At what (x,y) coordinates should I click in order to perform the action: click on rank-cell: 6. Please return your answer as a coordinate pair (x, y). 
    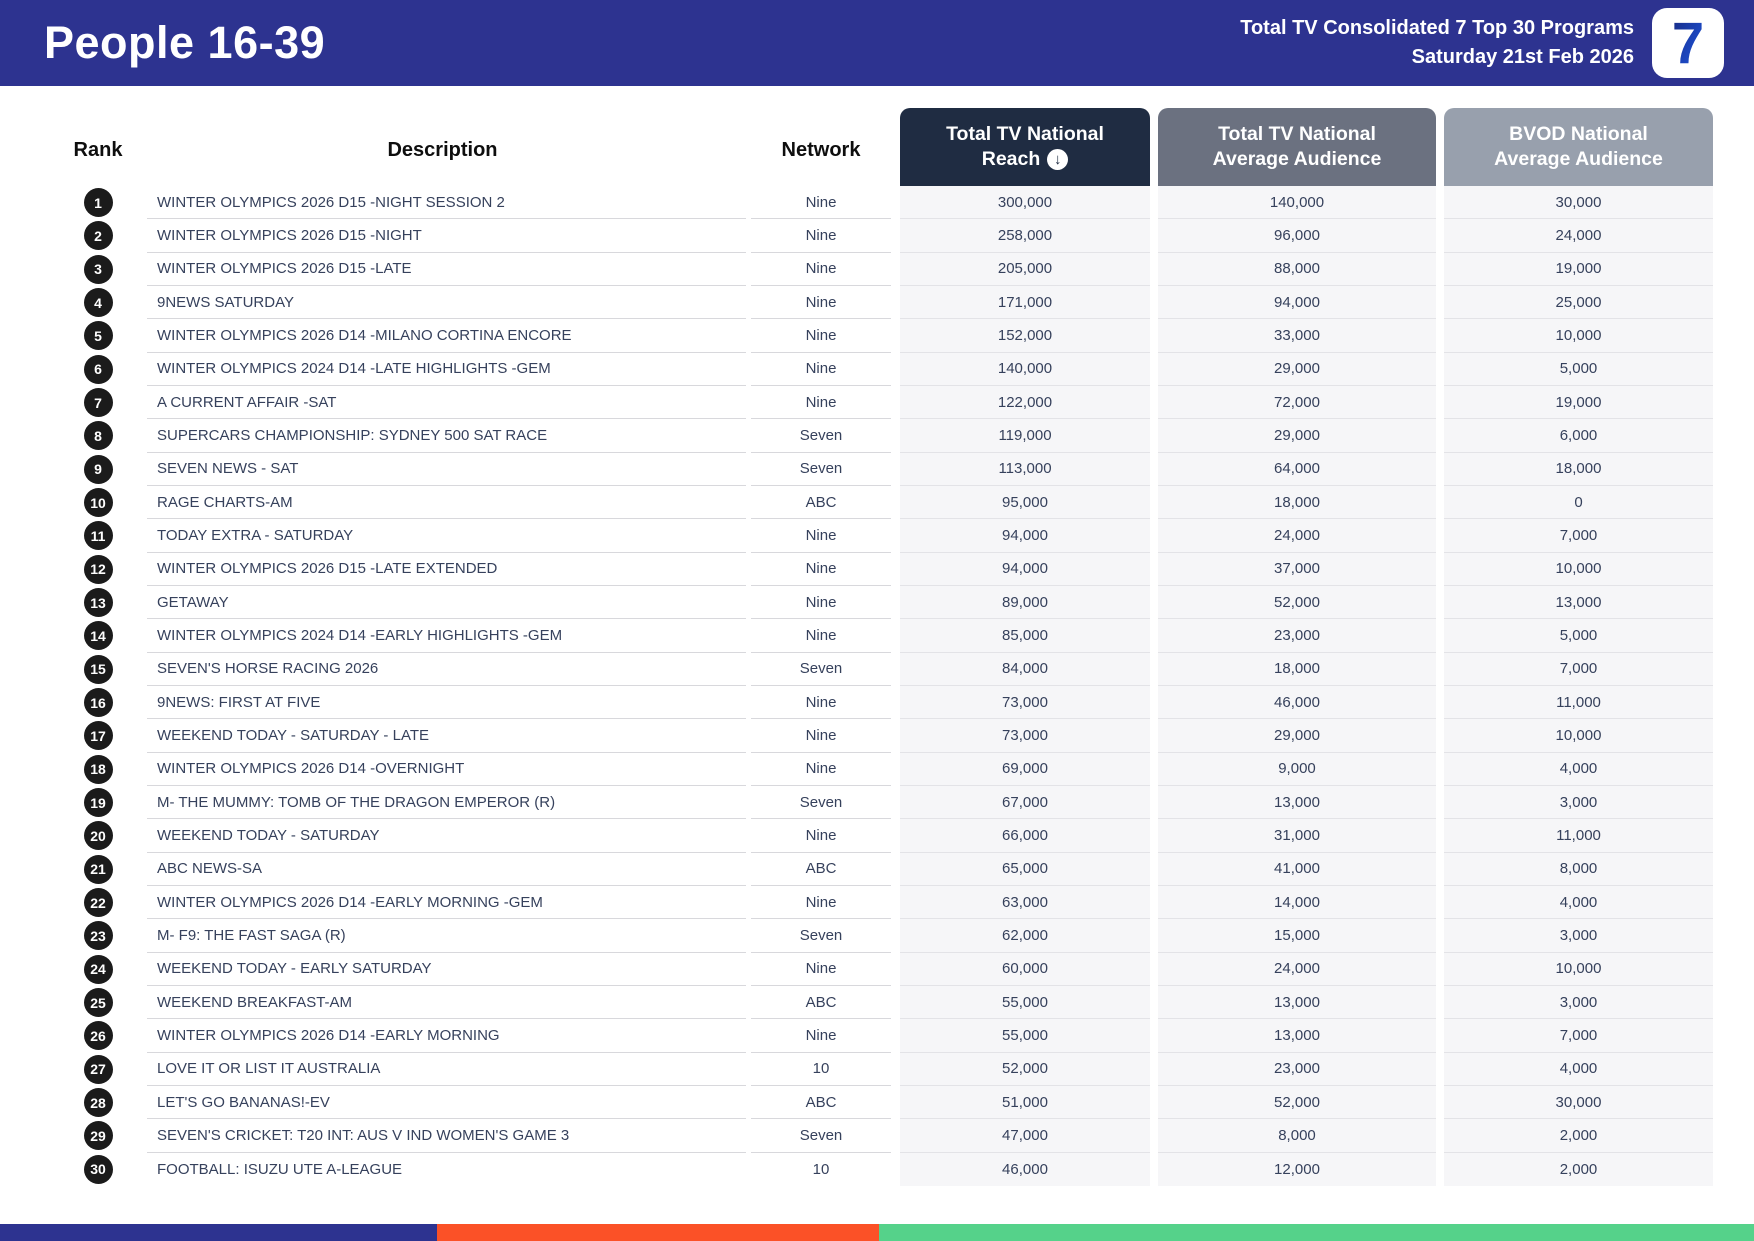
    Looking at the image, I should click on (98, 369).